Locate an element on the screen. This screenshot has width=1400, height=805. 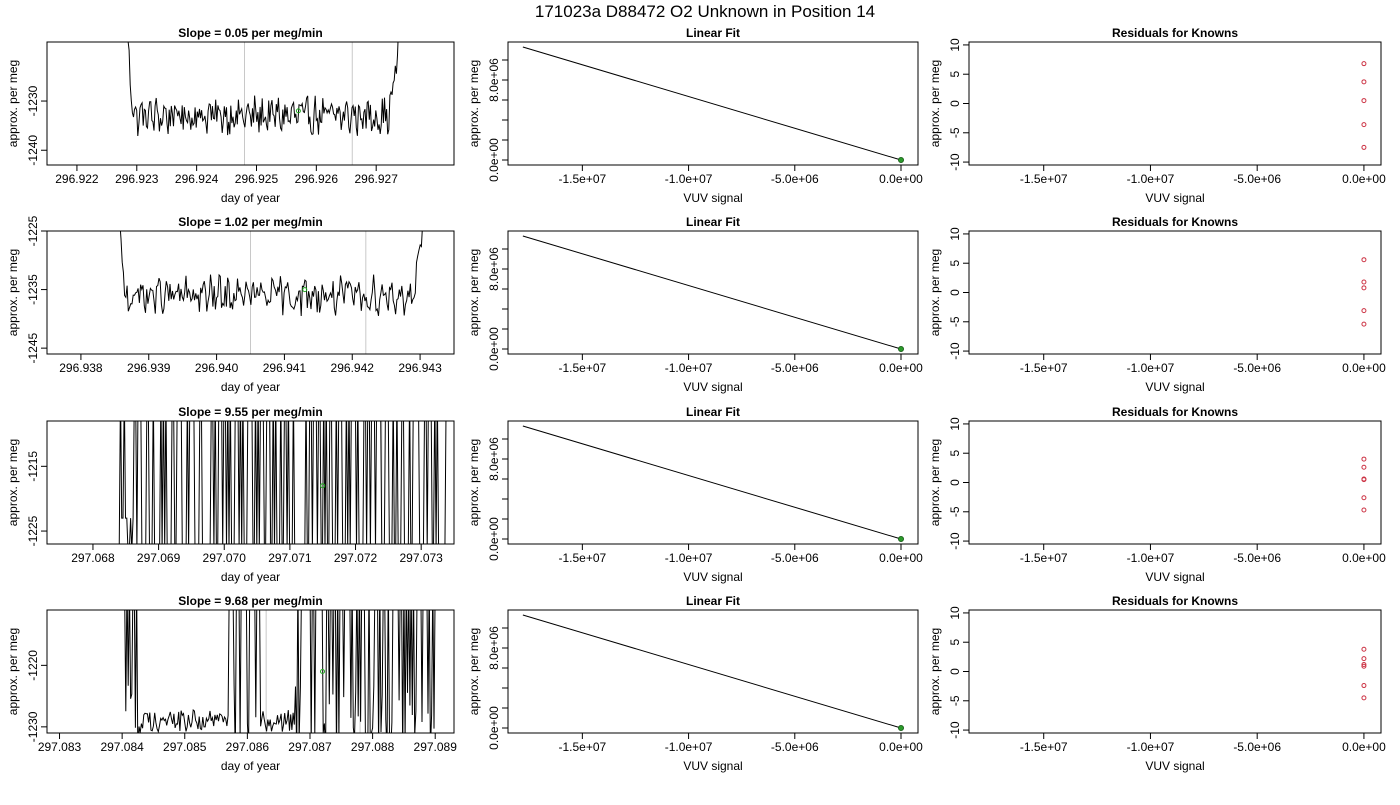
y-tick-label: -1230 is located at coordinates (33, 726).